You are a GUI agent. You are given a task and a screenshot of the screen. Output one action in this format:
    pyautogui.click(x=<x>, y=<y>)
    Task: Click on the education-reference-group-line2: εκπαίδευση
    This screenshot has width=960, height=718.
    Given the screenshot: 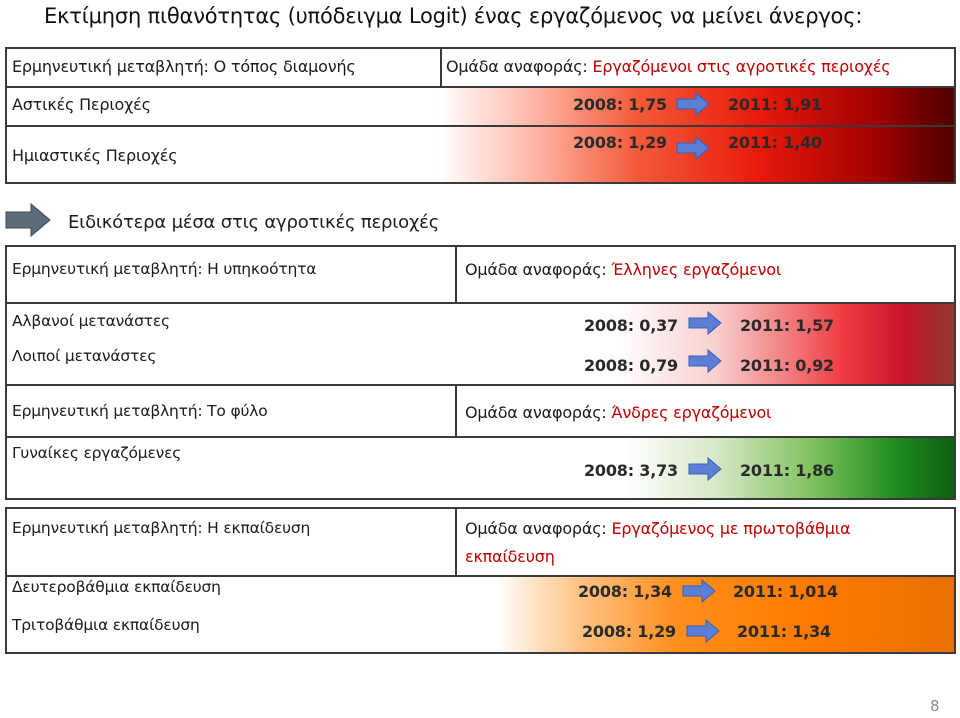 What is the action you would take?
    pyautogui.click(x=510, y=556)
    